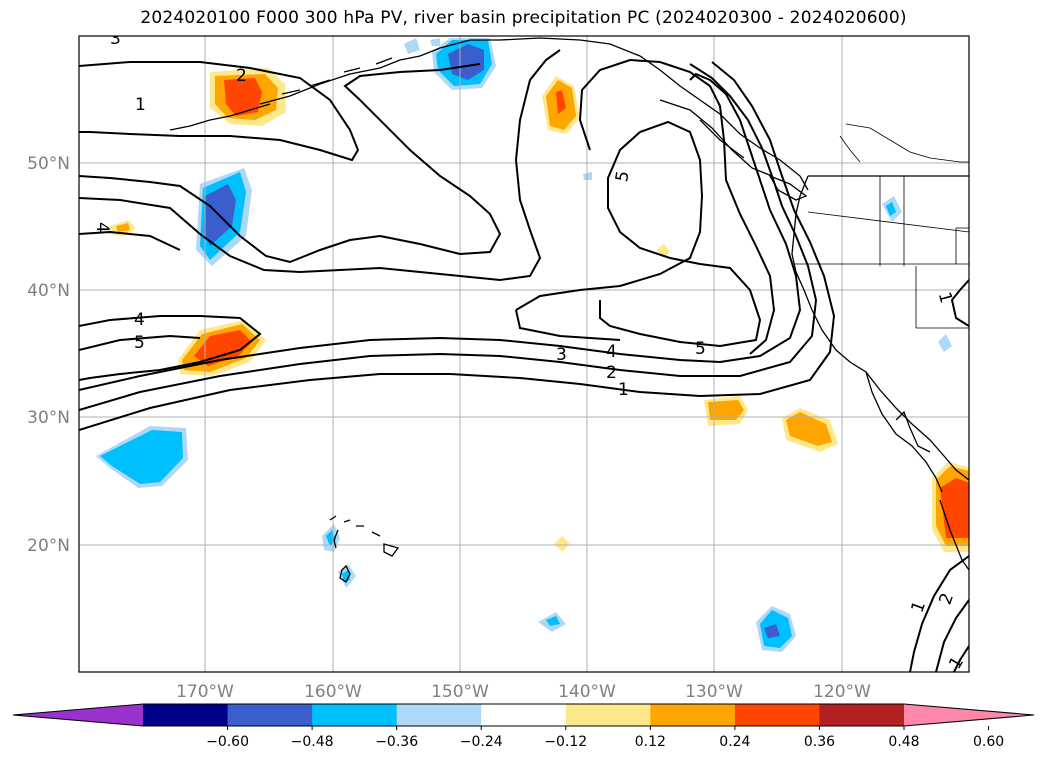 This screenshot has width=1047, height=765. Describe the element at coordinates (988, 742) in the screenshot. I see `colorbar-tick-label: 0.60` at that location.